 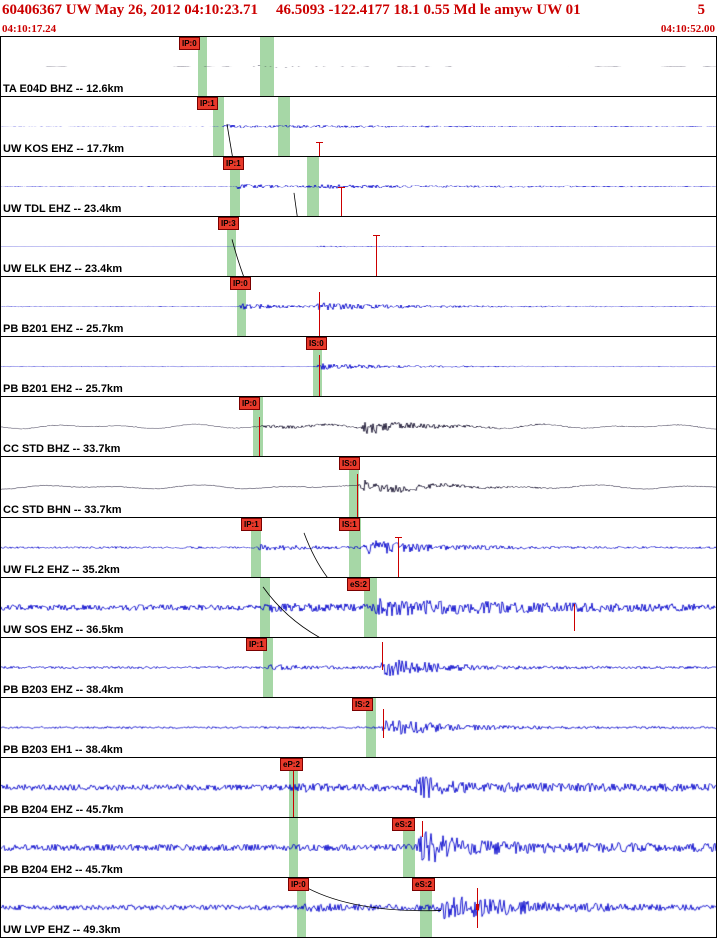 I want to click on trace-row: IS:2 PB B203 EH1 -- 38.4km, so click(x=358, y=727).